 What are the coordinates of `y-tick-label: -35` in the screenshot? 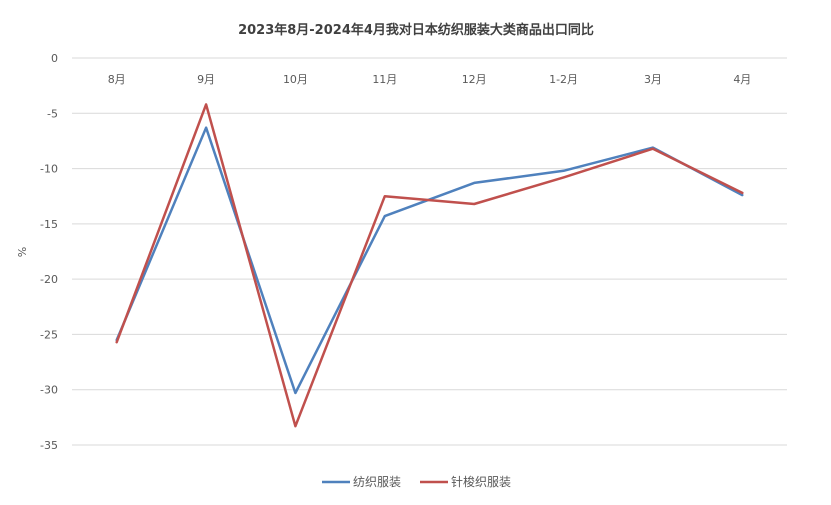 It's located at (49, 445).